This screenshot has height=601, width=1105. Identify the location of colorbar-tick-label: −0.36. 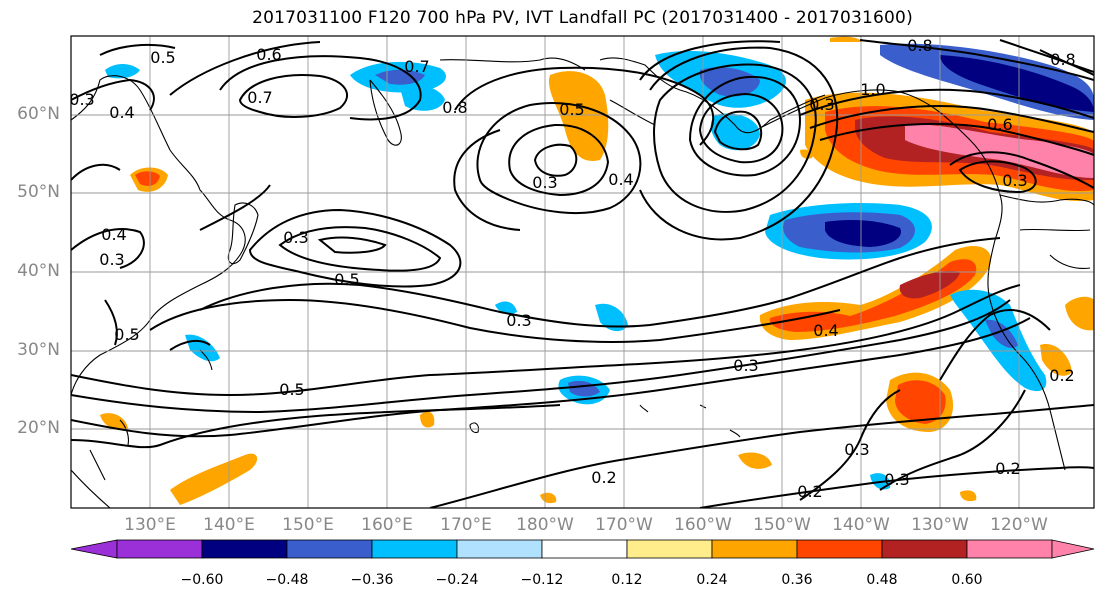
(372, 580).